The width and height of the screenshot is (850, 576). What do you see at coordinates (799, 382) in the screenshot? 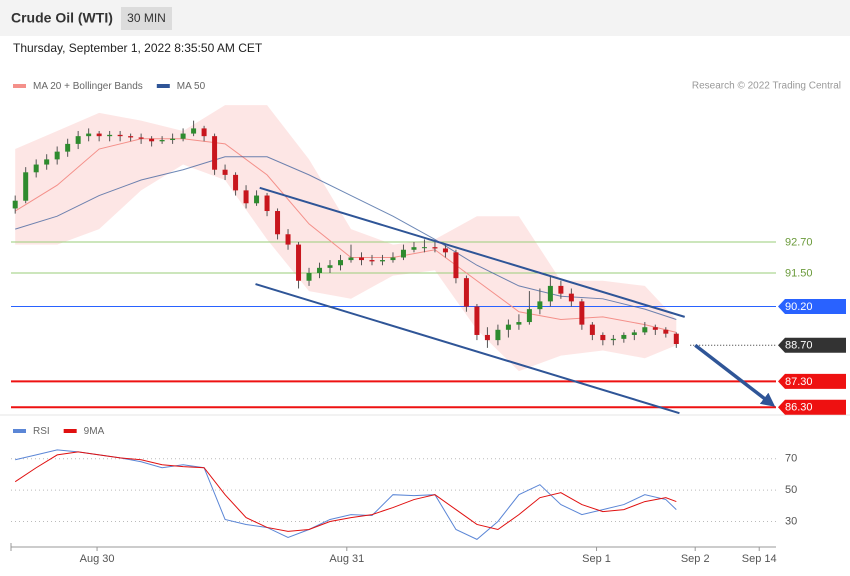
I see `level-label: 87.30` at bounding box center [799, 382].